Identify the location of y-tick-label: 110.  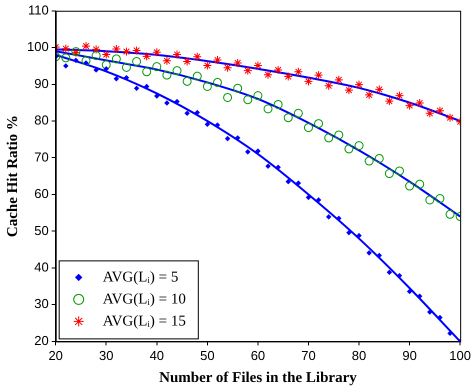
(38, 10).